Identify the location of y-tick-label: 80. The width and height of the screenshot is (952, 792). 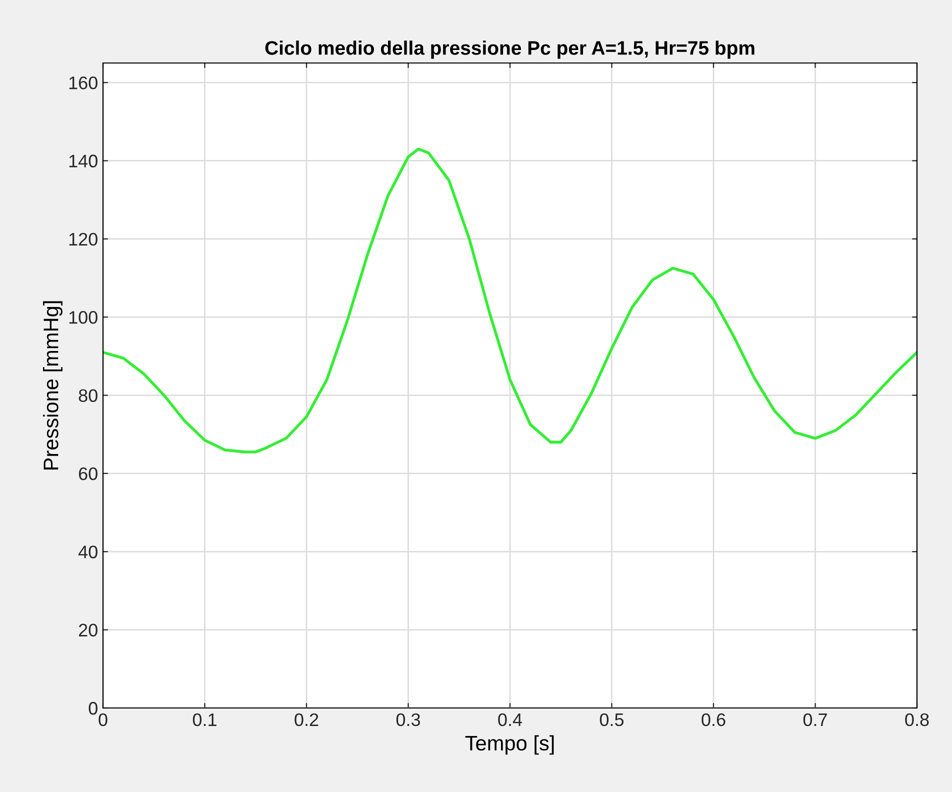
(88, 395).